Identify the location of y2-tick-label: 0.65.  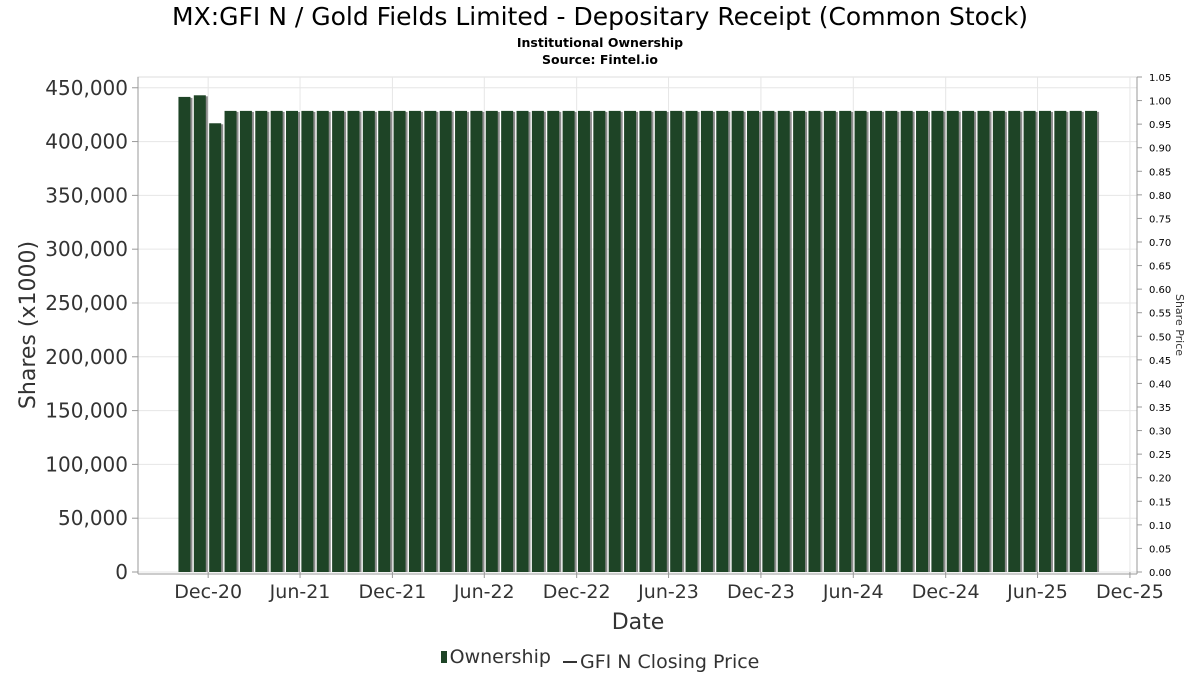
(1160, 267).